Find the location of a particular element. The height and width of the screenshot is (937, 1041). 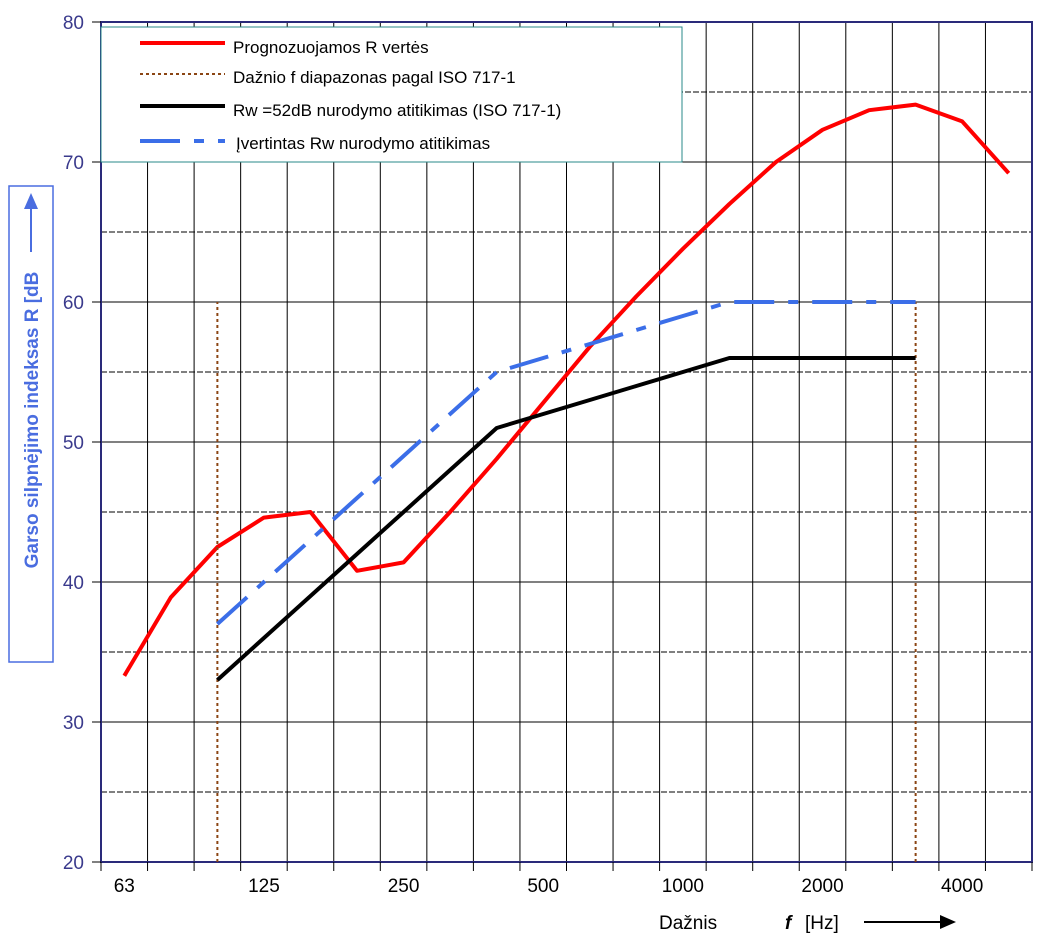

x-axis-label-prefix: Dažnis is located at coordinates (688, 923).